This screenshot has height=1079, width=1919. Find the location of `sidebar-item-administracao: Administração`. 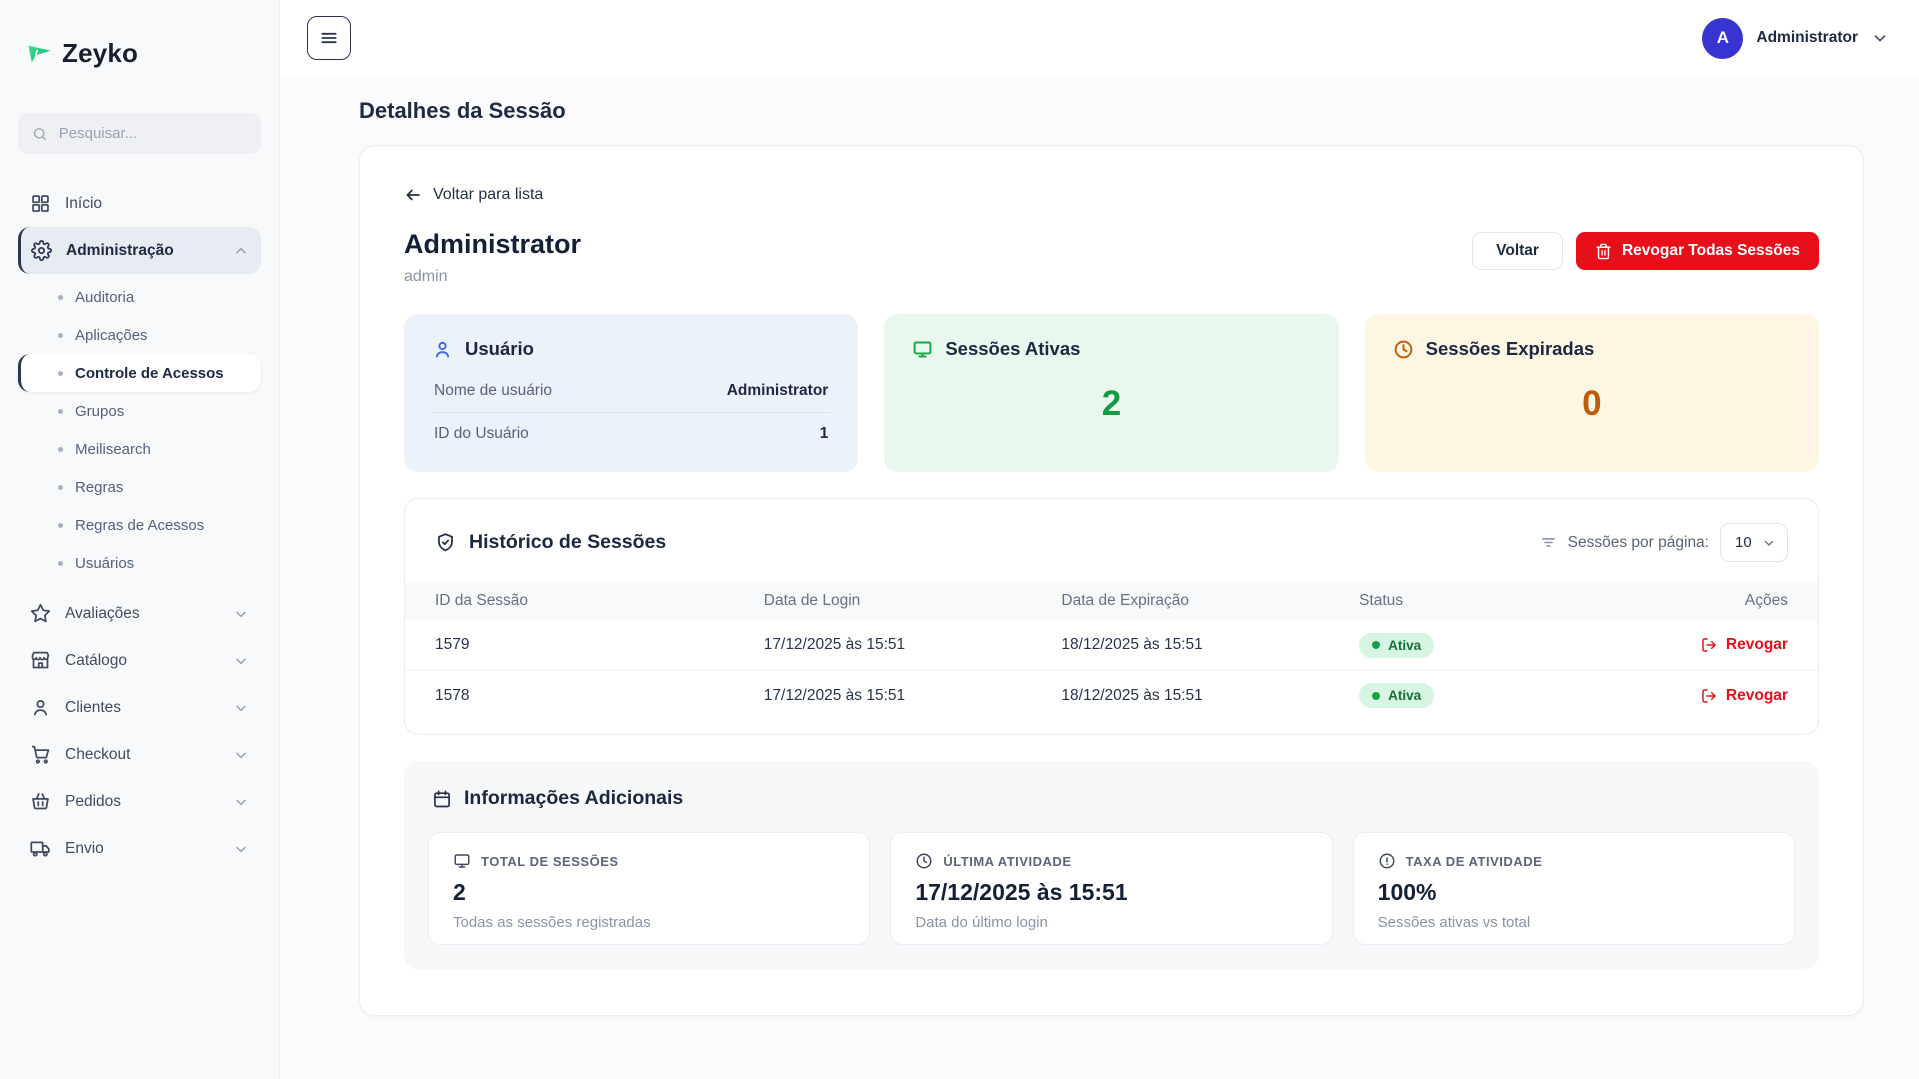

sidebar-item-administracao: Administração is located at coordinates (139, 250).